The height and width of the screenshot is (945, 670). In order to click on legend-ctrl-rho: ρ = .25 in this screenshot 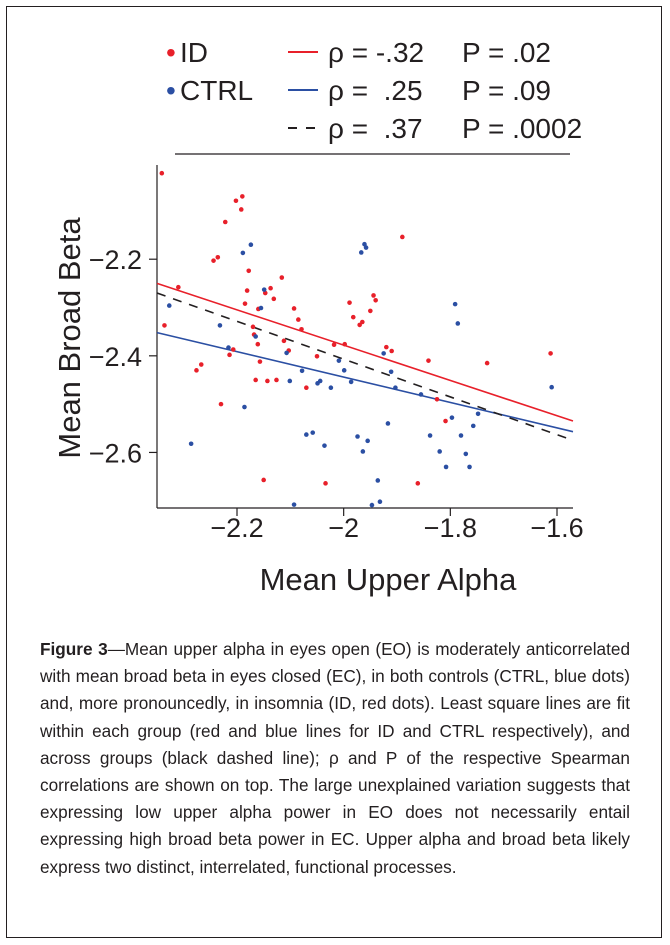, I will do `click(375, 90)`.